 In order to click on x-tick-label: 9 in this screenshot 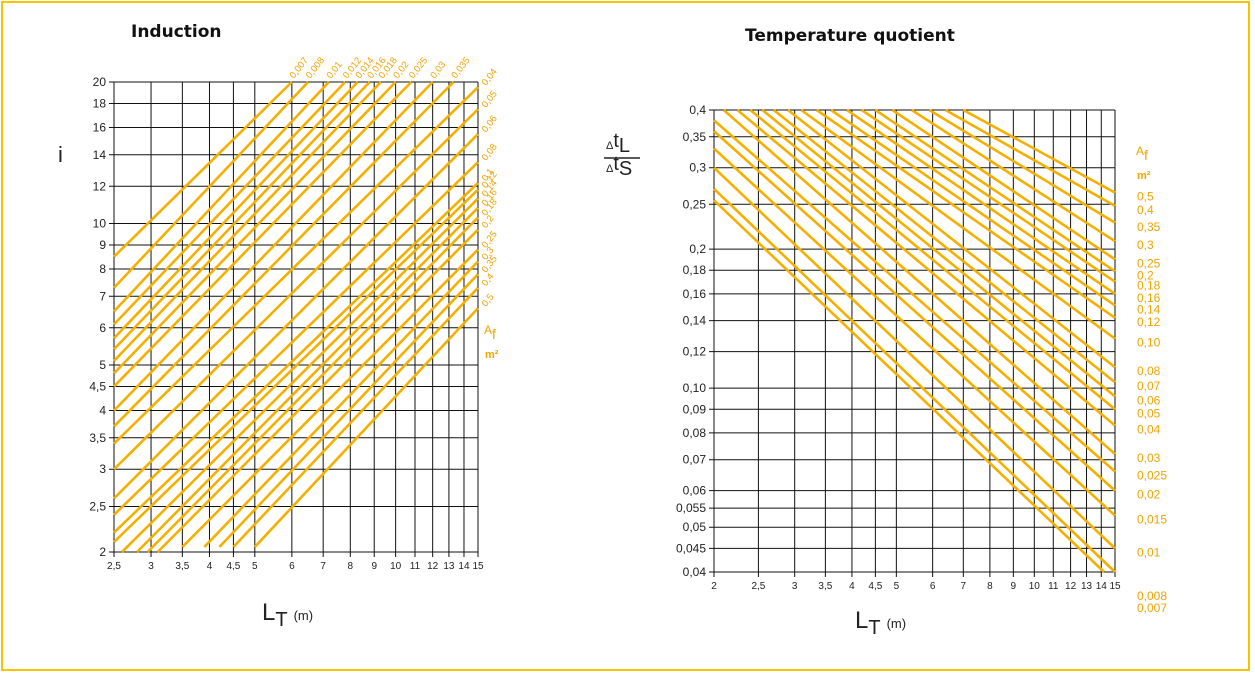, I will do `click(1014, 586)`.